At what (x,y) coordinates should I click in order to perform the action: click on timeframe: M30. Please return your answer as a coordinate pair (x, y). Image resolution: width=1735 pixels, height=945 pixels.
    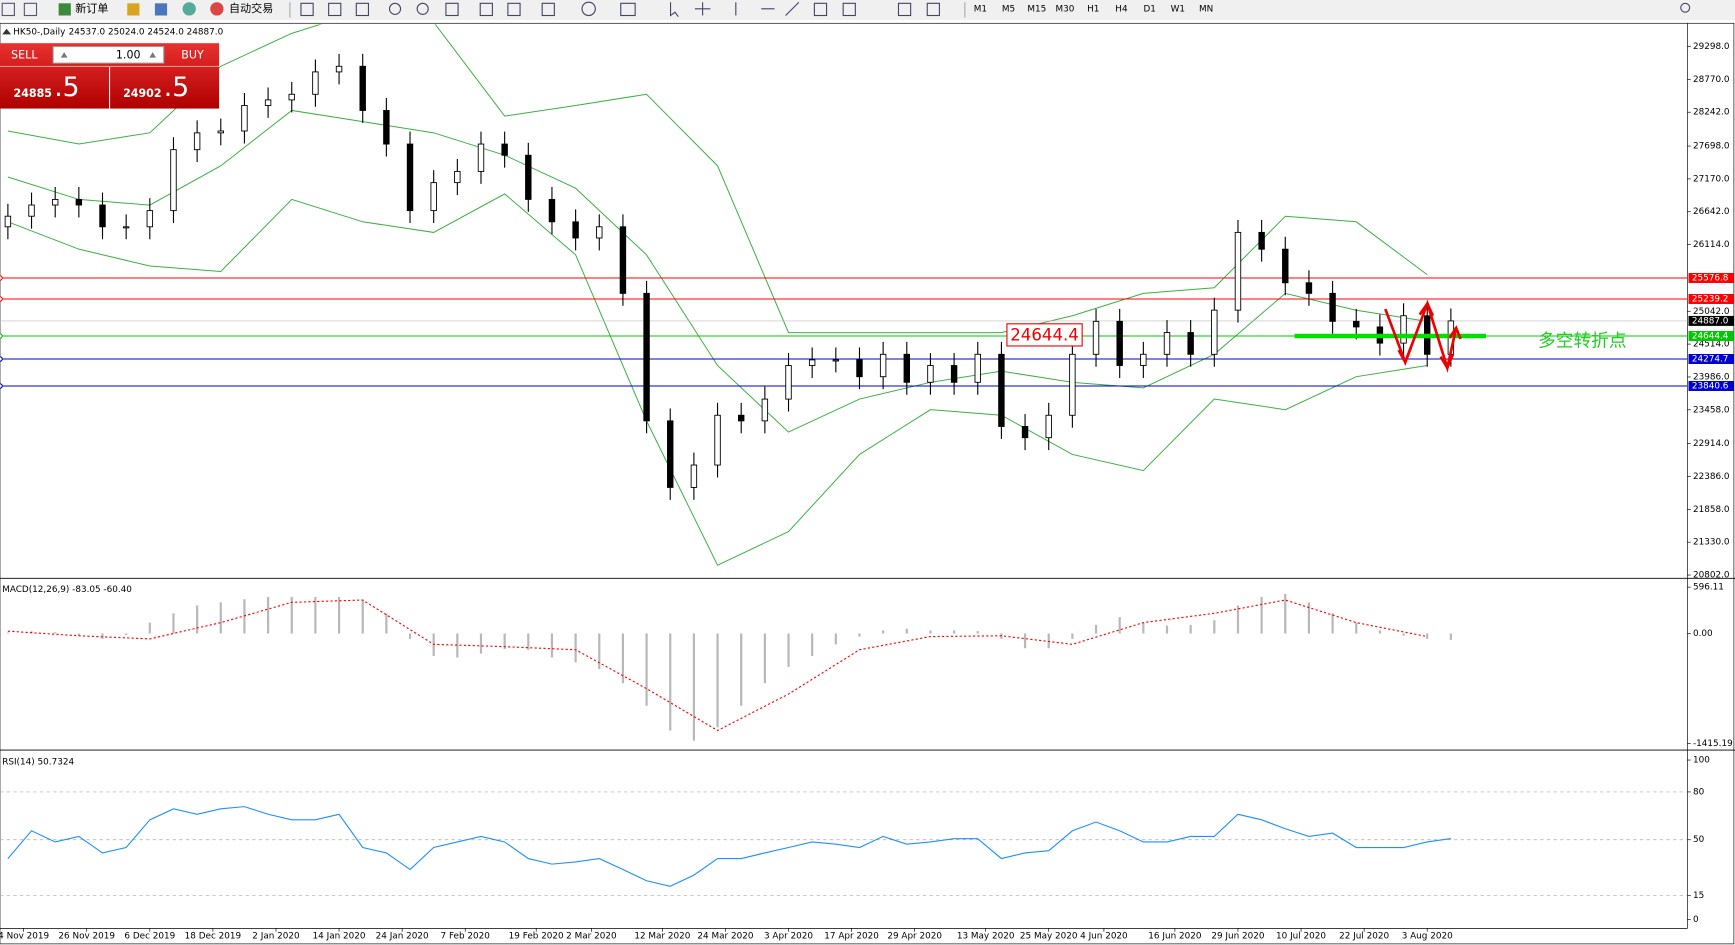
    Looking at the image, I should click on (1065, 9).